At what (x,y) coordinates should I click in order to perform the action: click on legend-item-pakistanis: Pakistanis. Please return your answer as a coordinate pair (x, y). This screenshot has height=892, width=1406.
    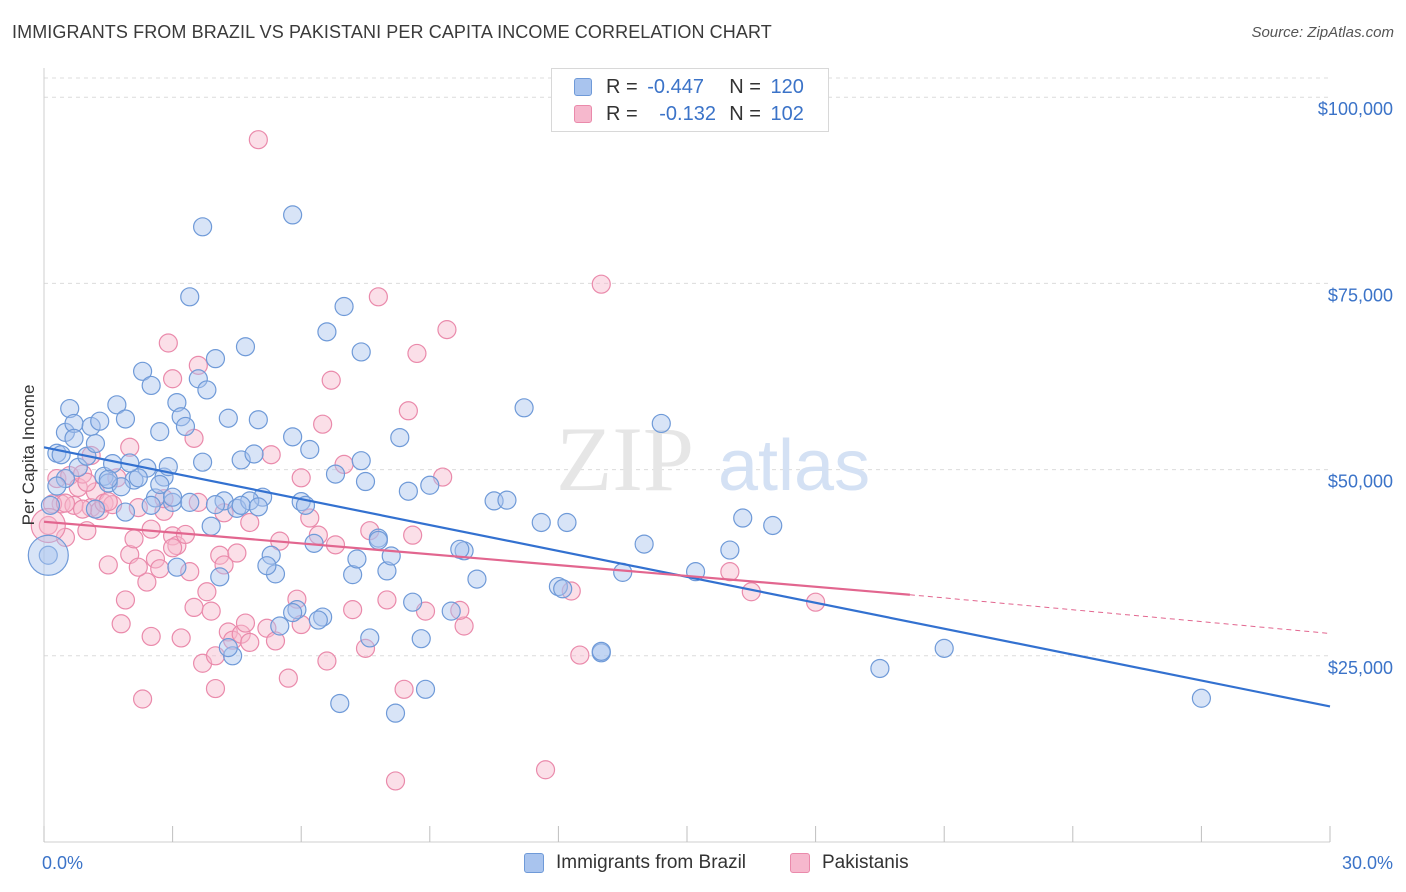
    Looking at the image, I should click on (849, 863).